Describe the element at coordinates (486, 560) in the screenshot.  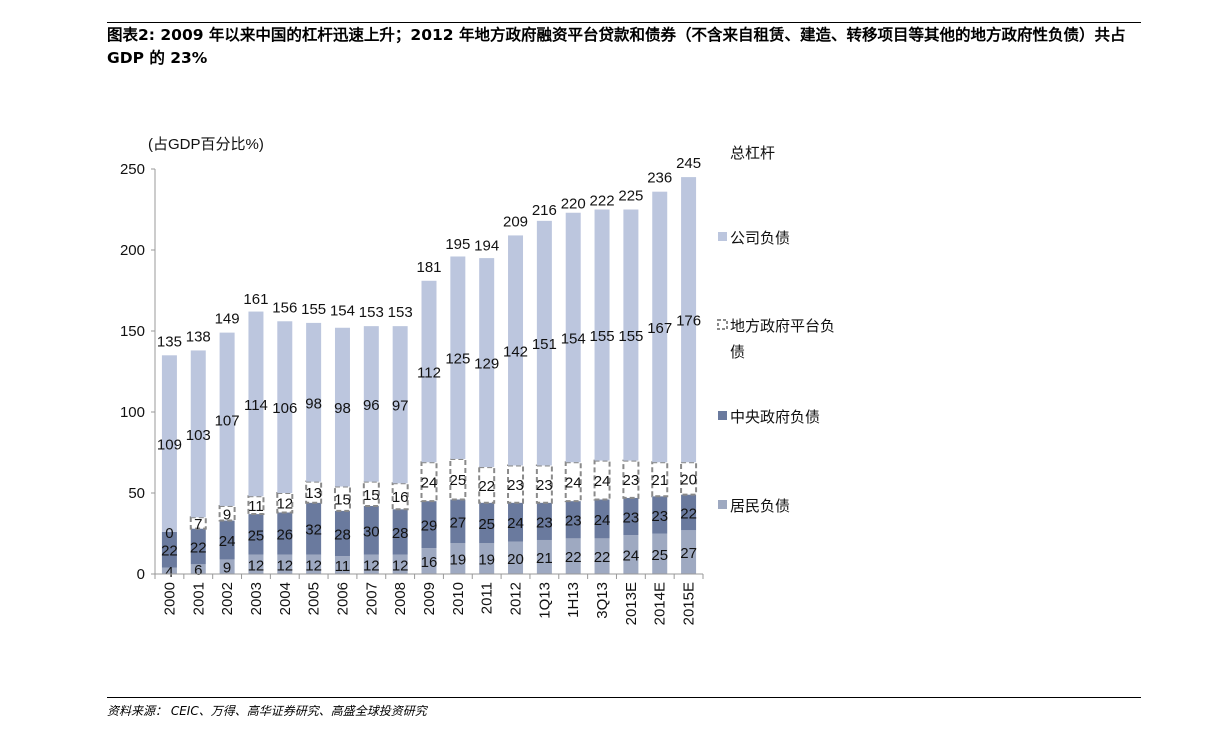
I see `data-label: 19` at that location.